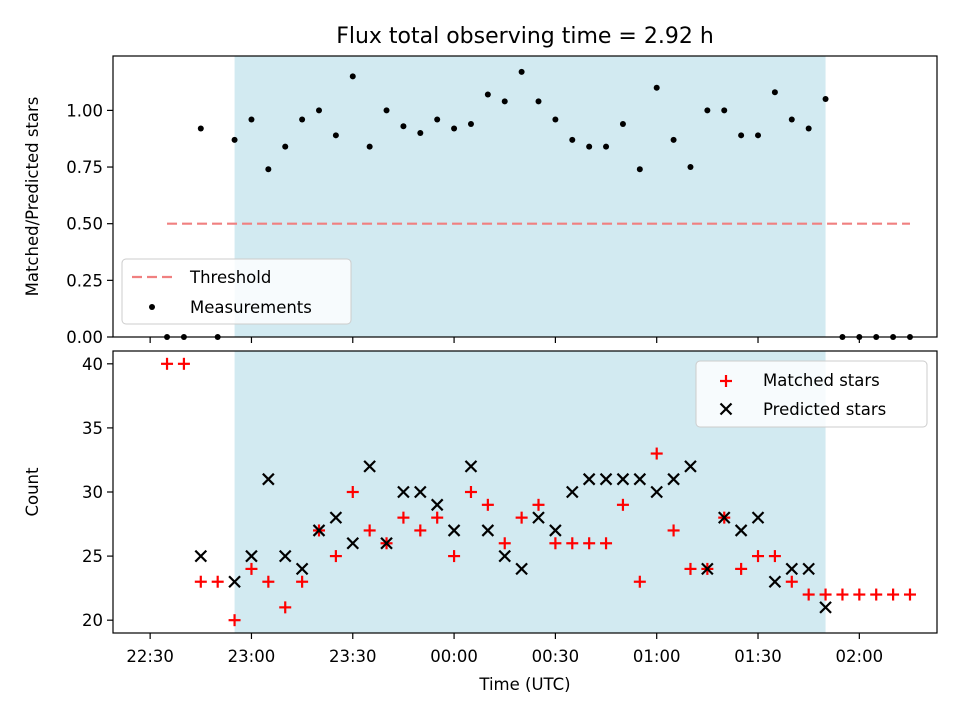 Image resolution: width=960 pixels, height=720 pixels. What do you see at coordinates (251, 307) in the screenshot?
I see `legend-measurements-label: Measurements` at bounding box center [251, 307].